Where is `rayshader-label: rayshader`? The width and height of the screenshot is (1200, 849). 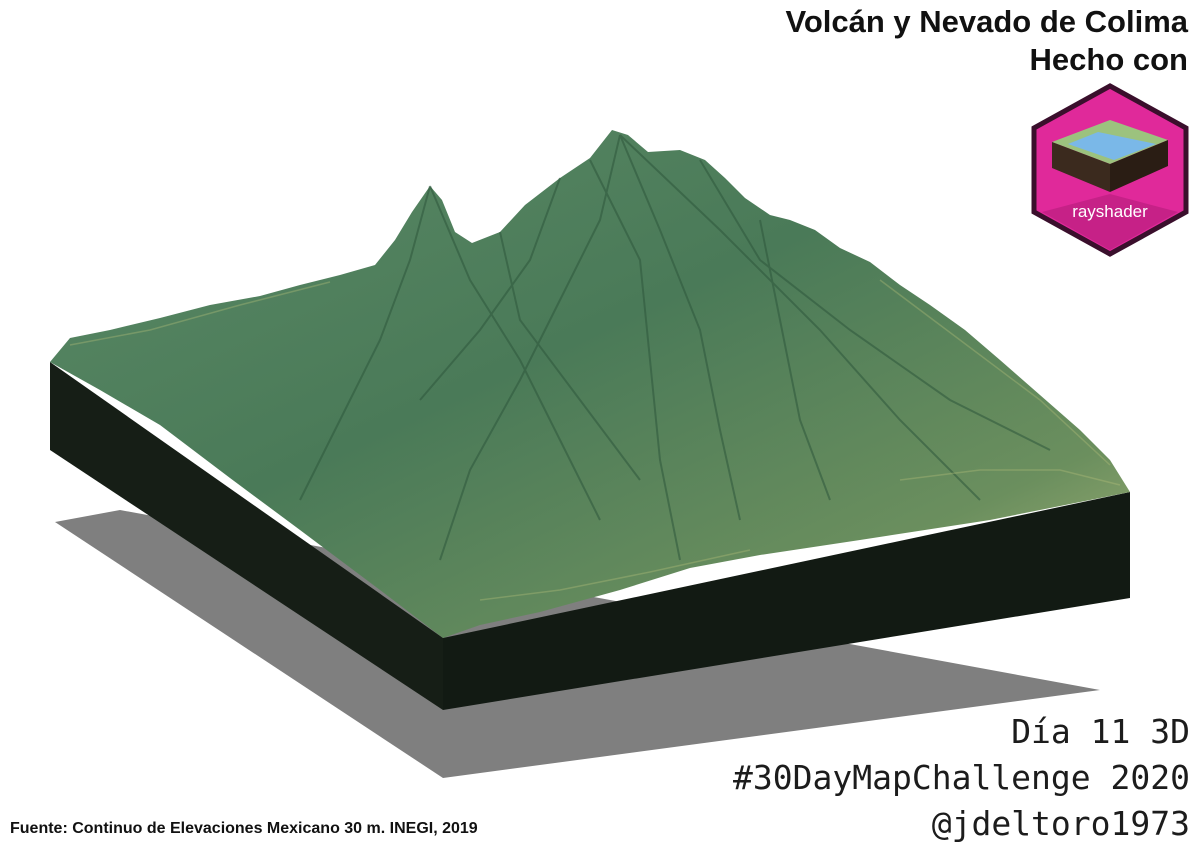 rayshader-label: rayshader is located at coordinates (1110, 211).